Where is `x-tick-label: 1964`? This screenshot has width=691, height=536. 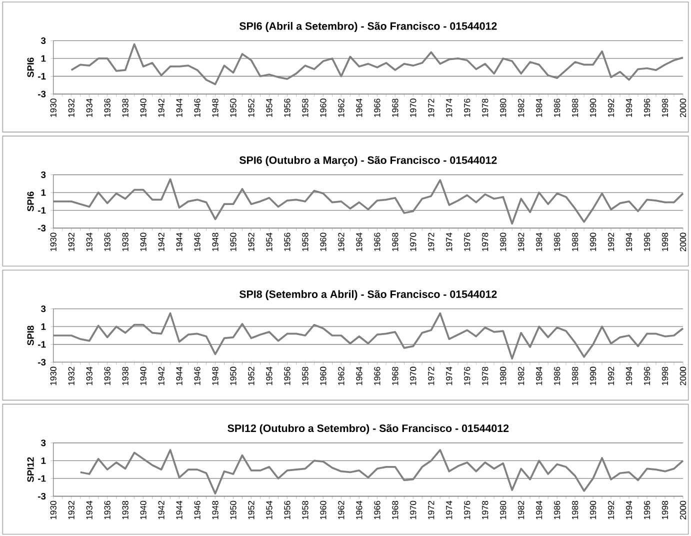 x-tick-label: 1964 is located at coordinates (359, 375).